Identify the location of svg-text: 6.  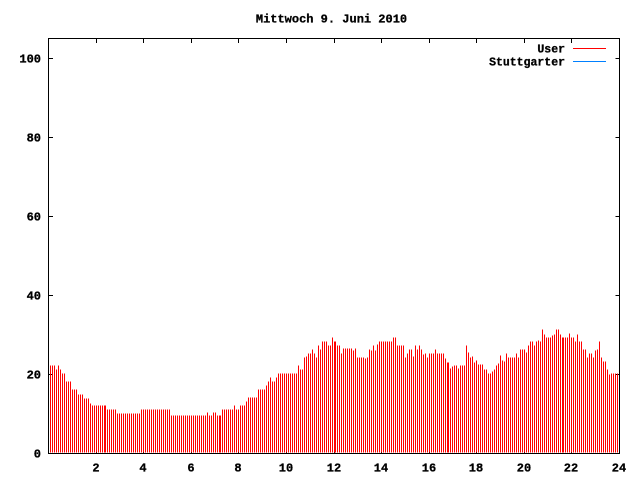
(190, 469).